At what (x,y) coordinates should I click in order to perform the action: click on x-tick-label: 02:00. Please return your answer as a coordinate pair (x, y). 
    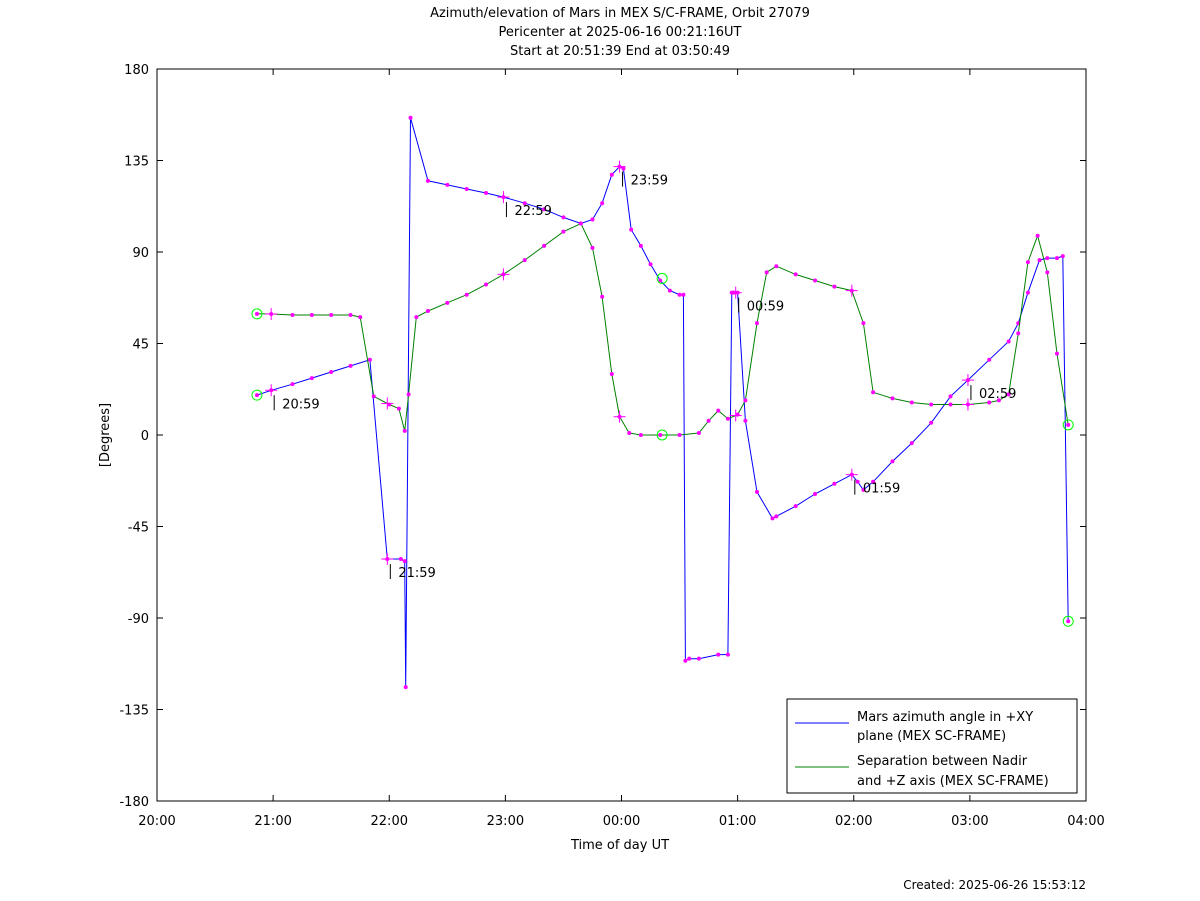
    Looking at the image, I should click on (853, 821).